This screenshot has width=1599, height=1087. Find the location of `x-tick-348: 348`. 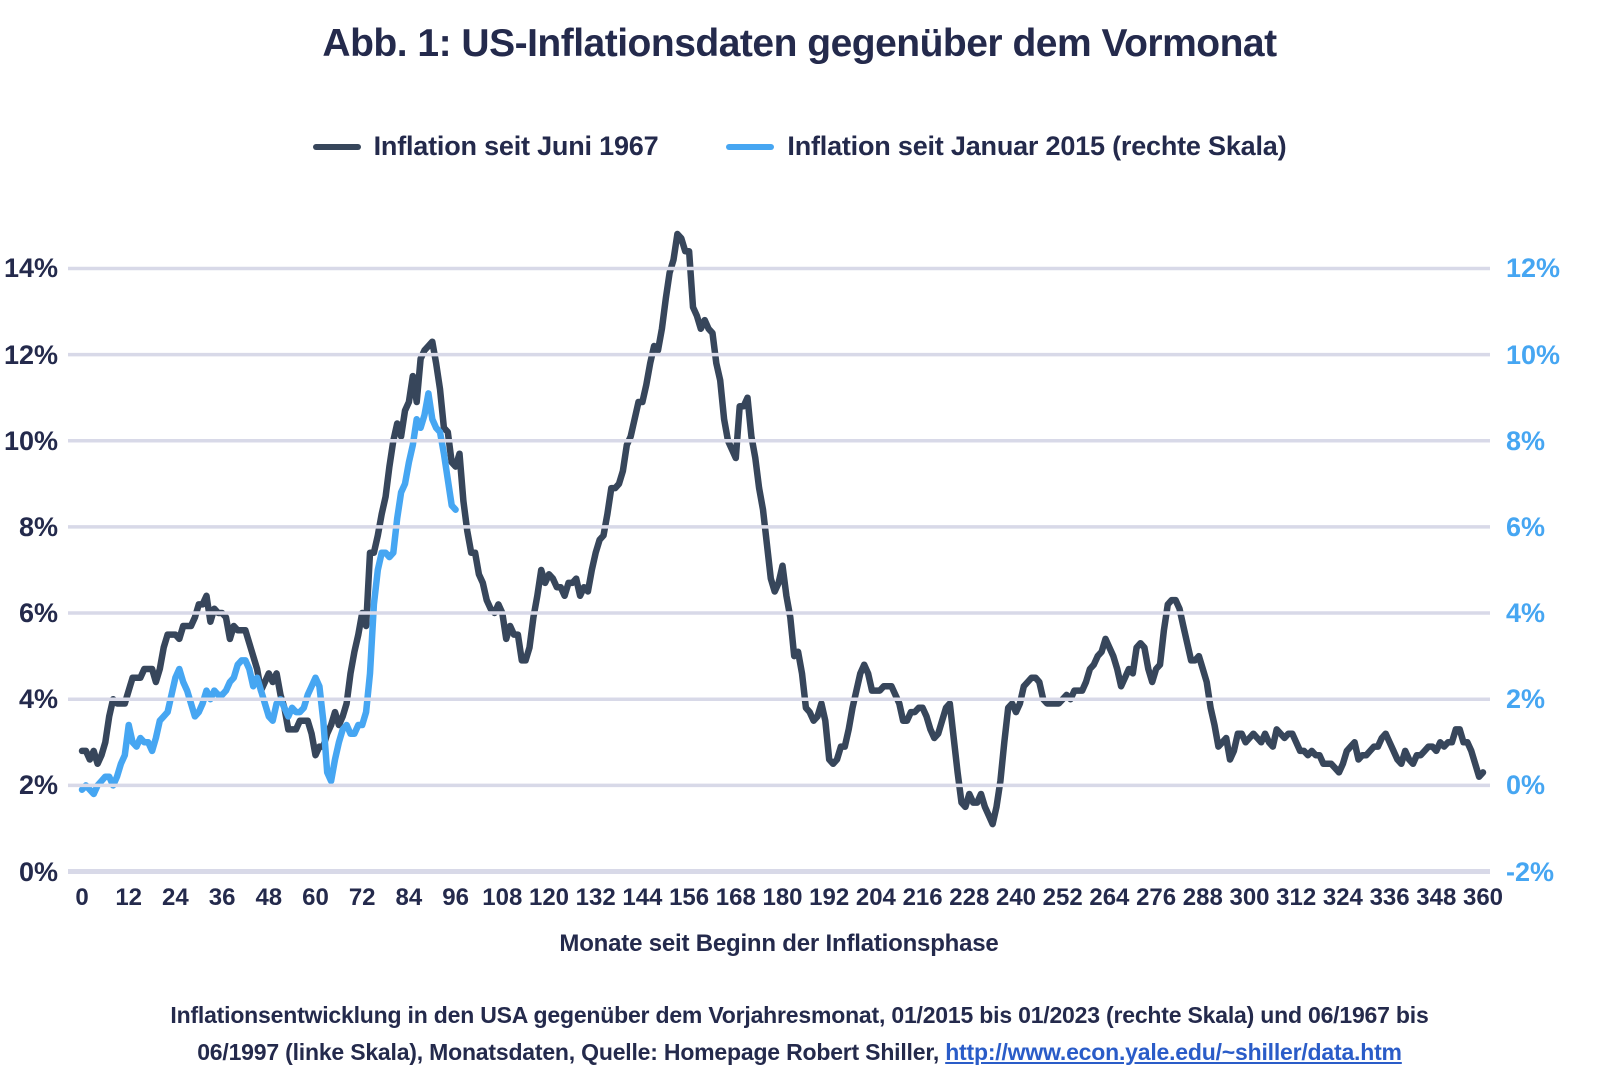

x-tick-348: 348 is located at coordinates (1436, 897).